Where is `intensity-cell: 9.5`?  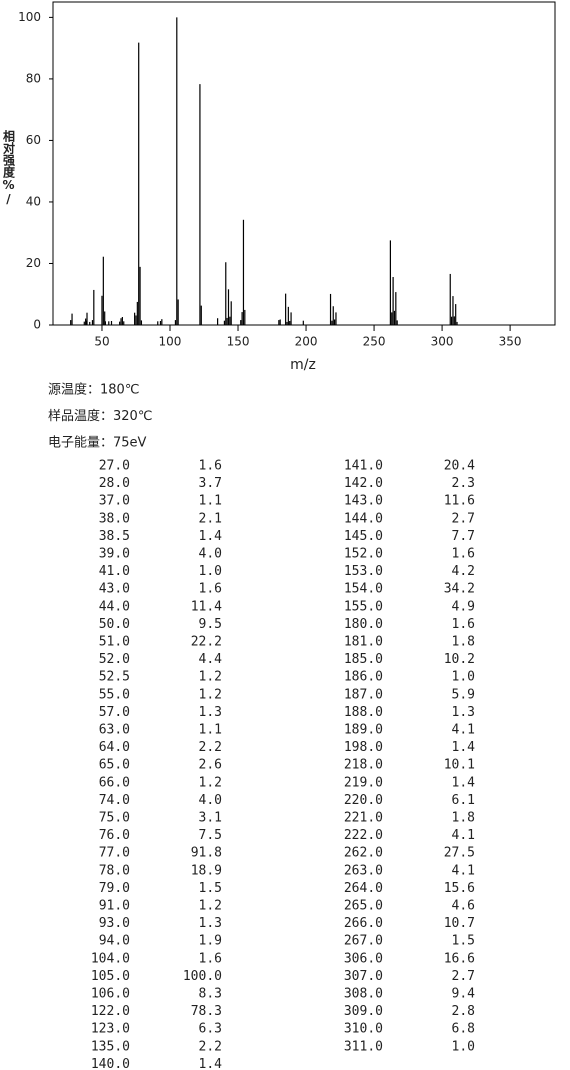
intensity-cell: 9.5 is located at coordinates (210, 624).